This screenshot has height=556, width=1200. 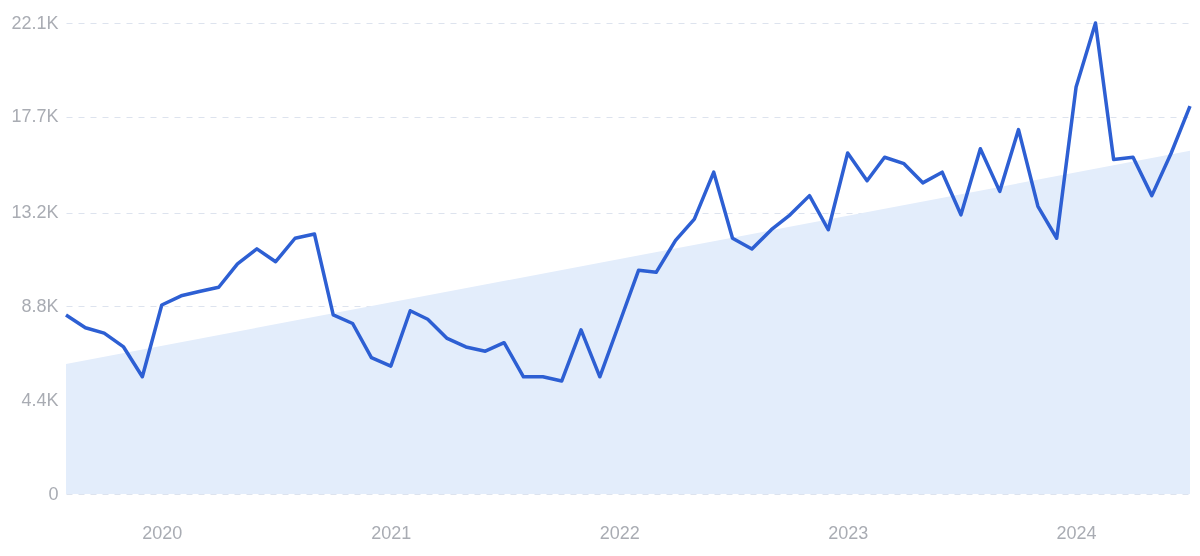 I want to click on y-tick-label: 8.8K, so click(x=40, y=305).